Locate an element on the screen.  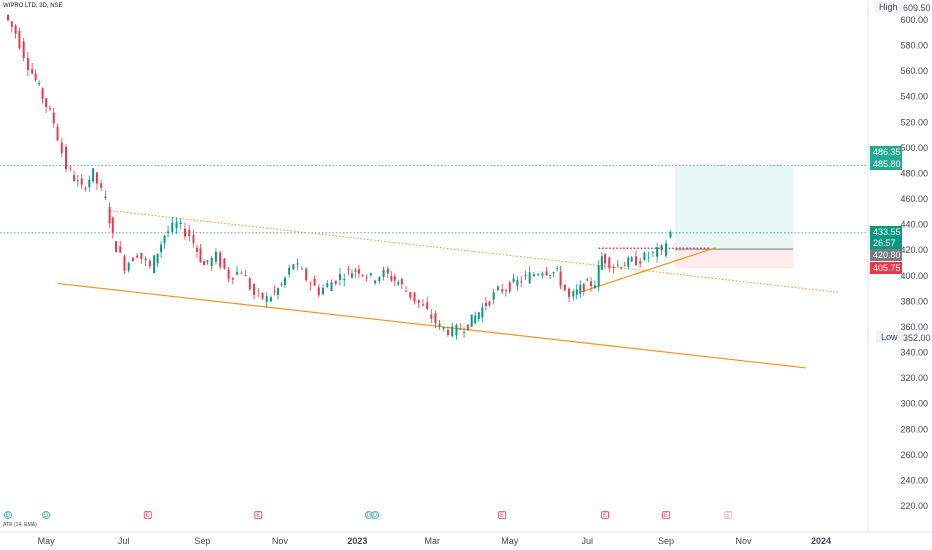
y-tick-label: 400.00 is located at coordinates (914, 276).